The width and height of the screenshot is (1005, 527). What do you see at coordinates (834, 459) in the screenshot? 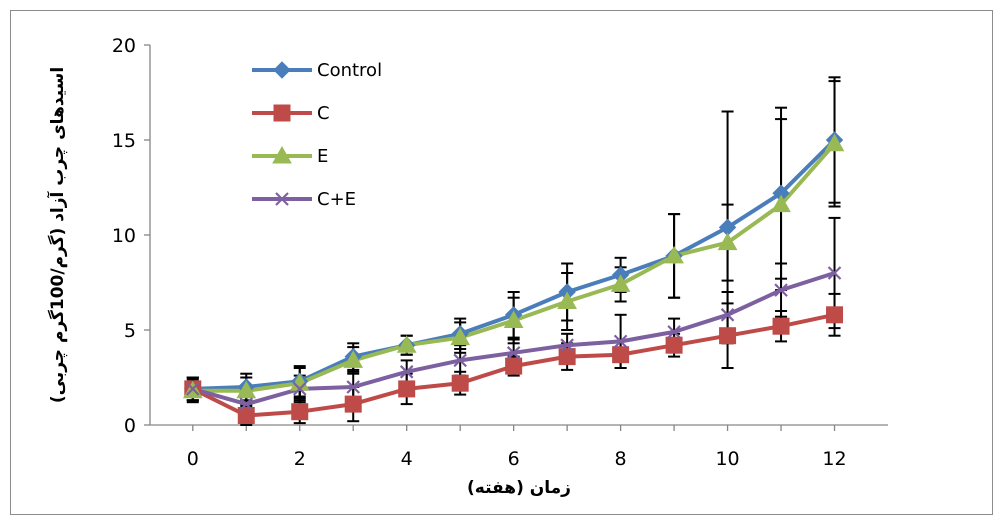
I see `x-tick-label: 12` at bounding box center [834, 459].